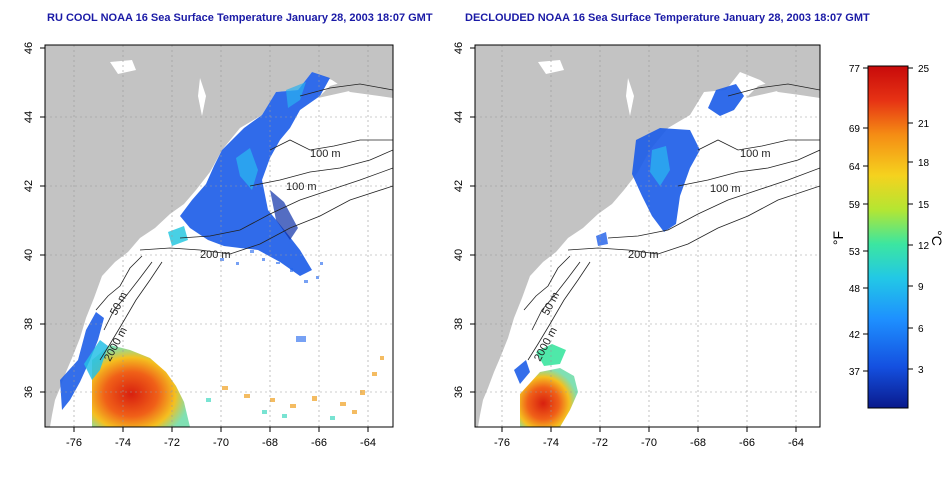 This screenshot has height=480, width=950. Describe the element at coordinates (924, 205) in the screenshot. I see `celsius-tick: 15` at that location.